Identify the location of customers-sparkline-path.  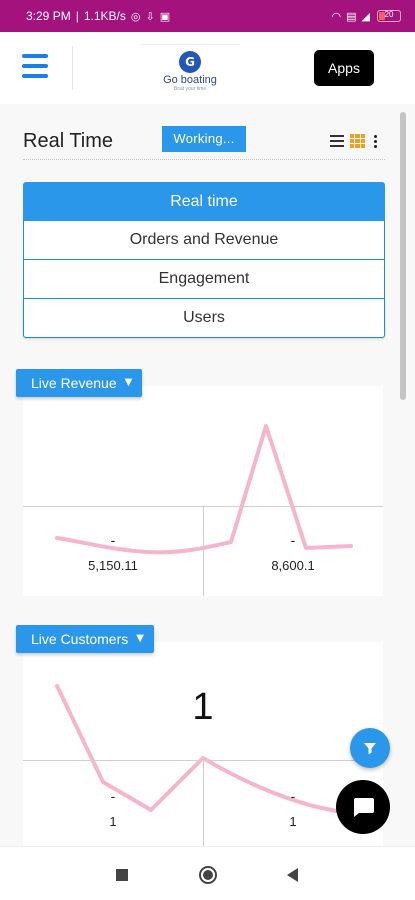
(199, 749).